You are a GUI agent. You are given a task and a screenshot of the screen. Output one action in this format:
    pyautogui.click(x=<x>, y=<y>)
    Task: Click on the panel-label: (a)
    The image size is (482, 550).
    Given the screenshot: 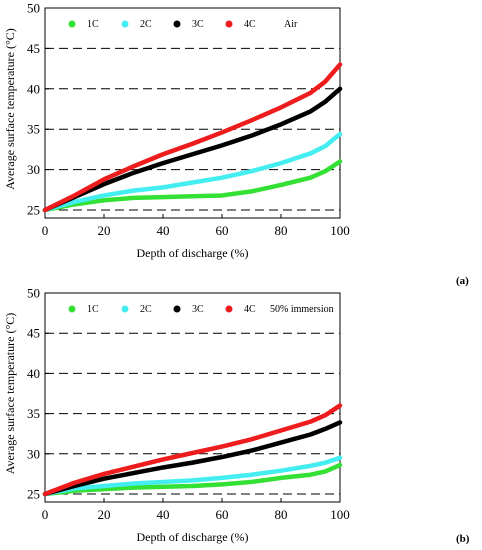 What is the action you would take?
    pyautogui.click(x=462, y=281)
    